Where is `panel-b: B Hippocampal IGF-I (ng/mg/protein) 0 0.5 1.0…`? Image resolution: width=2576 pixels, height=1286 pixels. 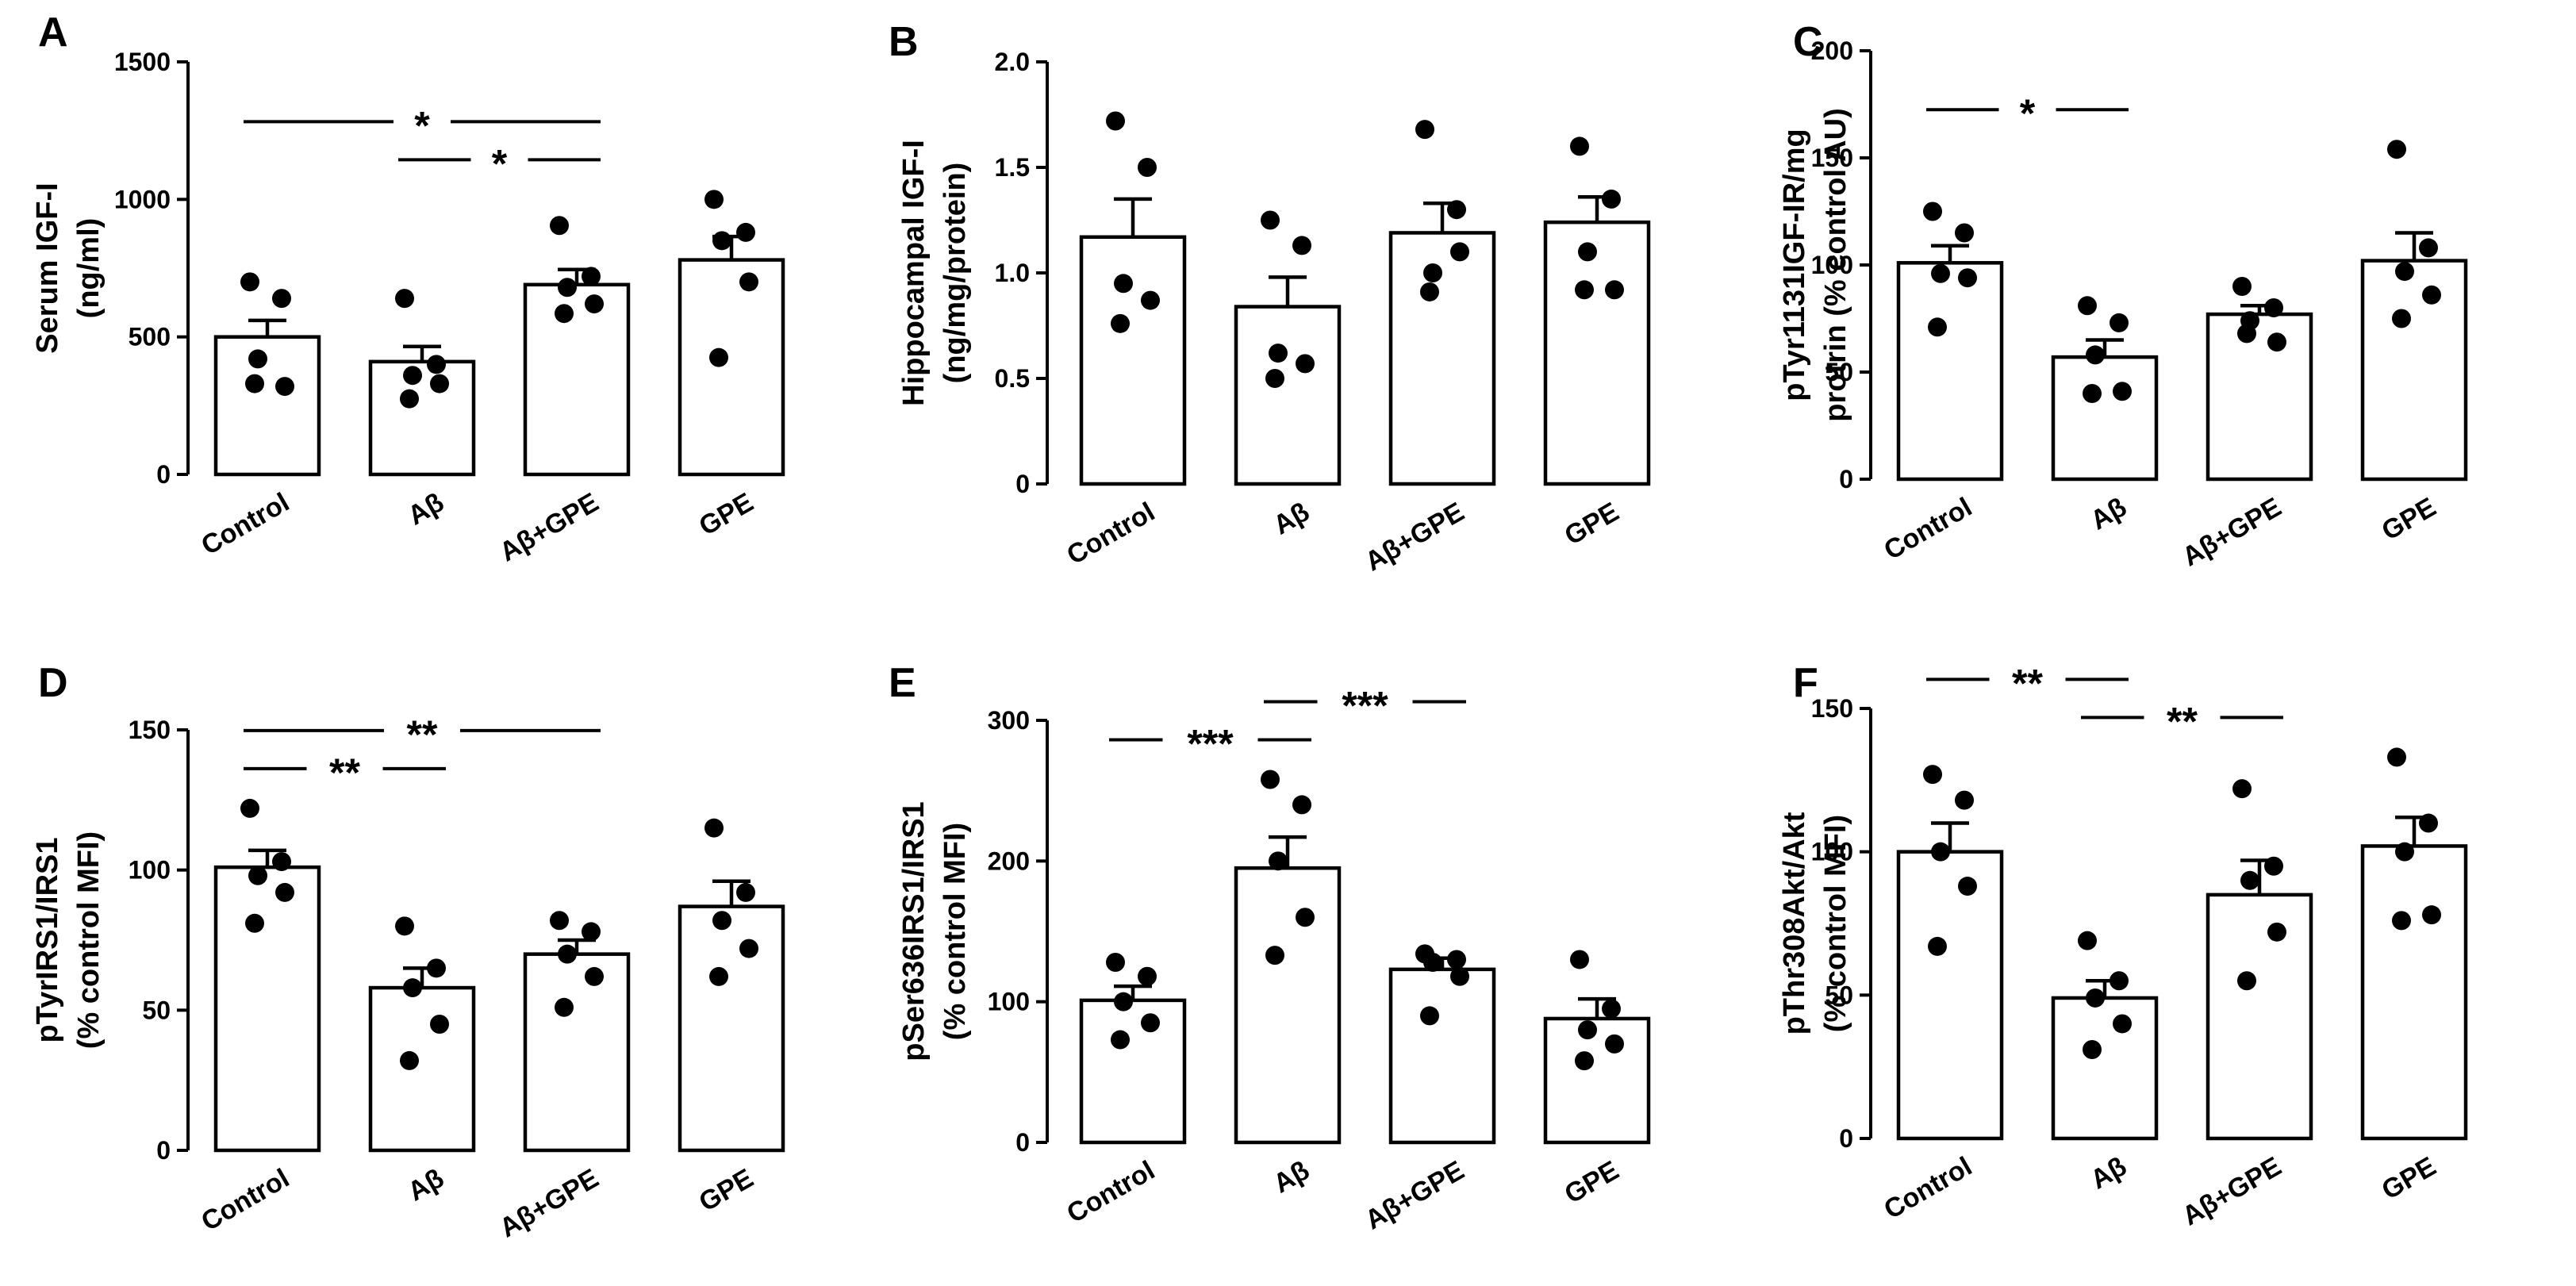
panel-b: B Hippocampal IGF-I (ng/mg/protein) 0 0.5 1.0… is located at coordinates (1270, 298).